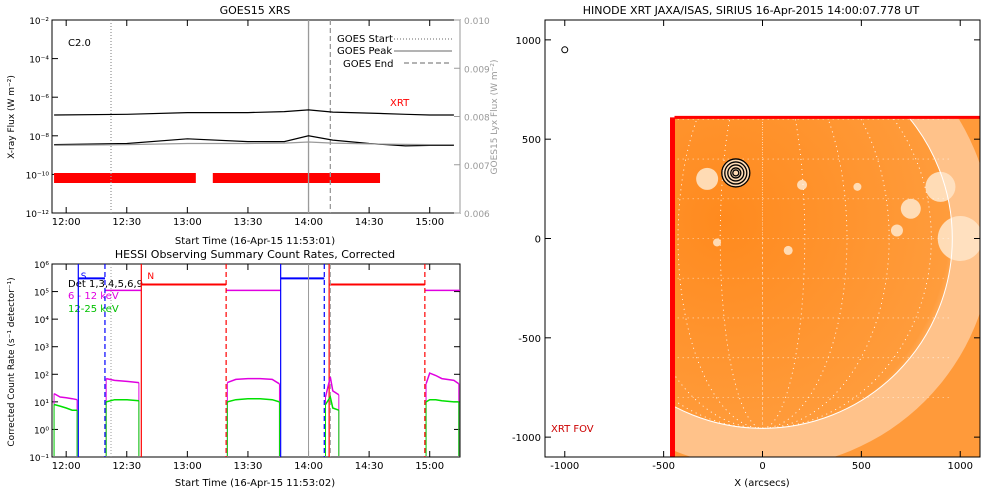  I want to click on goes-class-annotation: C2.0, so click(79, 43).